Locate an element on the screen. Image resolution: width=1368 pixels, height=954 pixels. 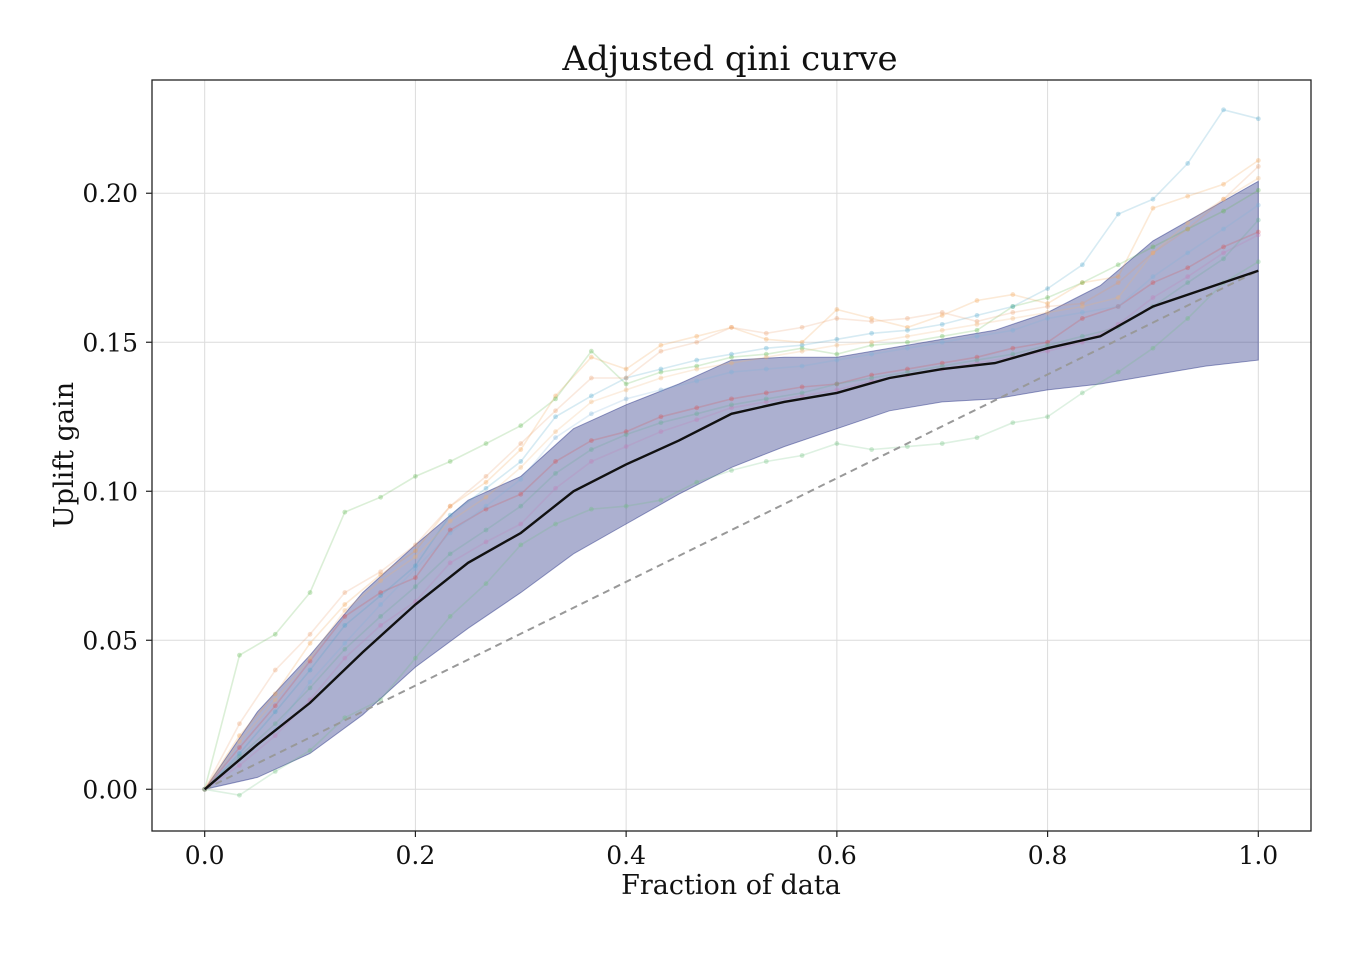
y-tick-label-1: 0.05 is located at coordinates (110, 640).